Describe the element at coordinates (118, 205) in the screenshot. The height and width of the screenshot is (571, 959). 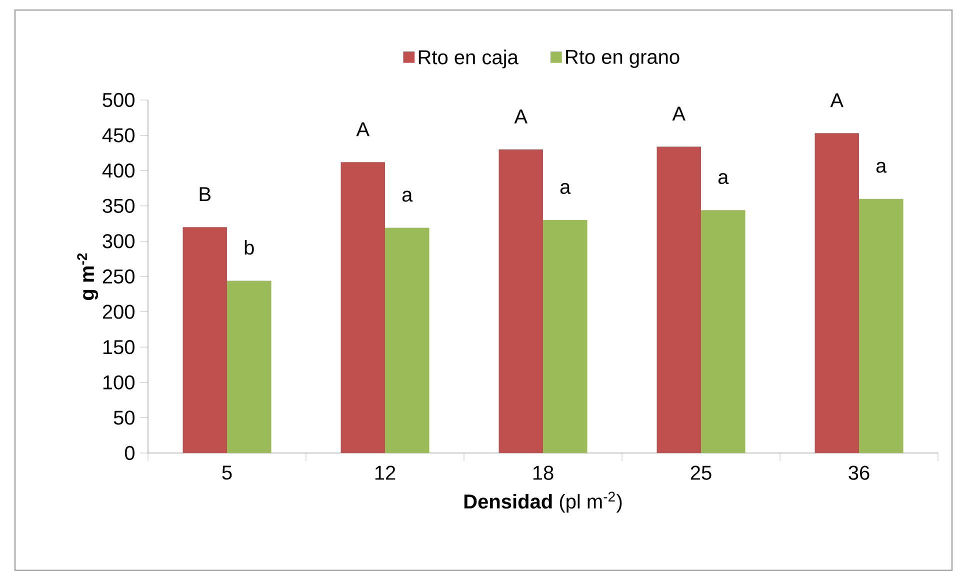
I see `y-tick-label: 350` at that location.